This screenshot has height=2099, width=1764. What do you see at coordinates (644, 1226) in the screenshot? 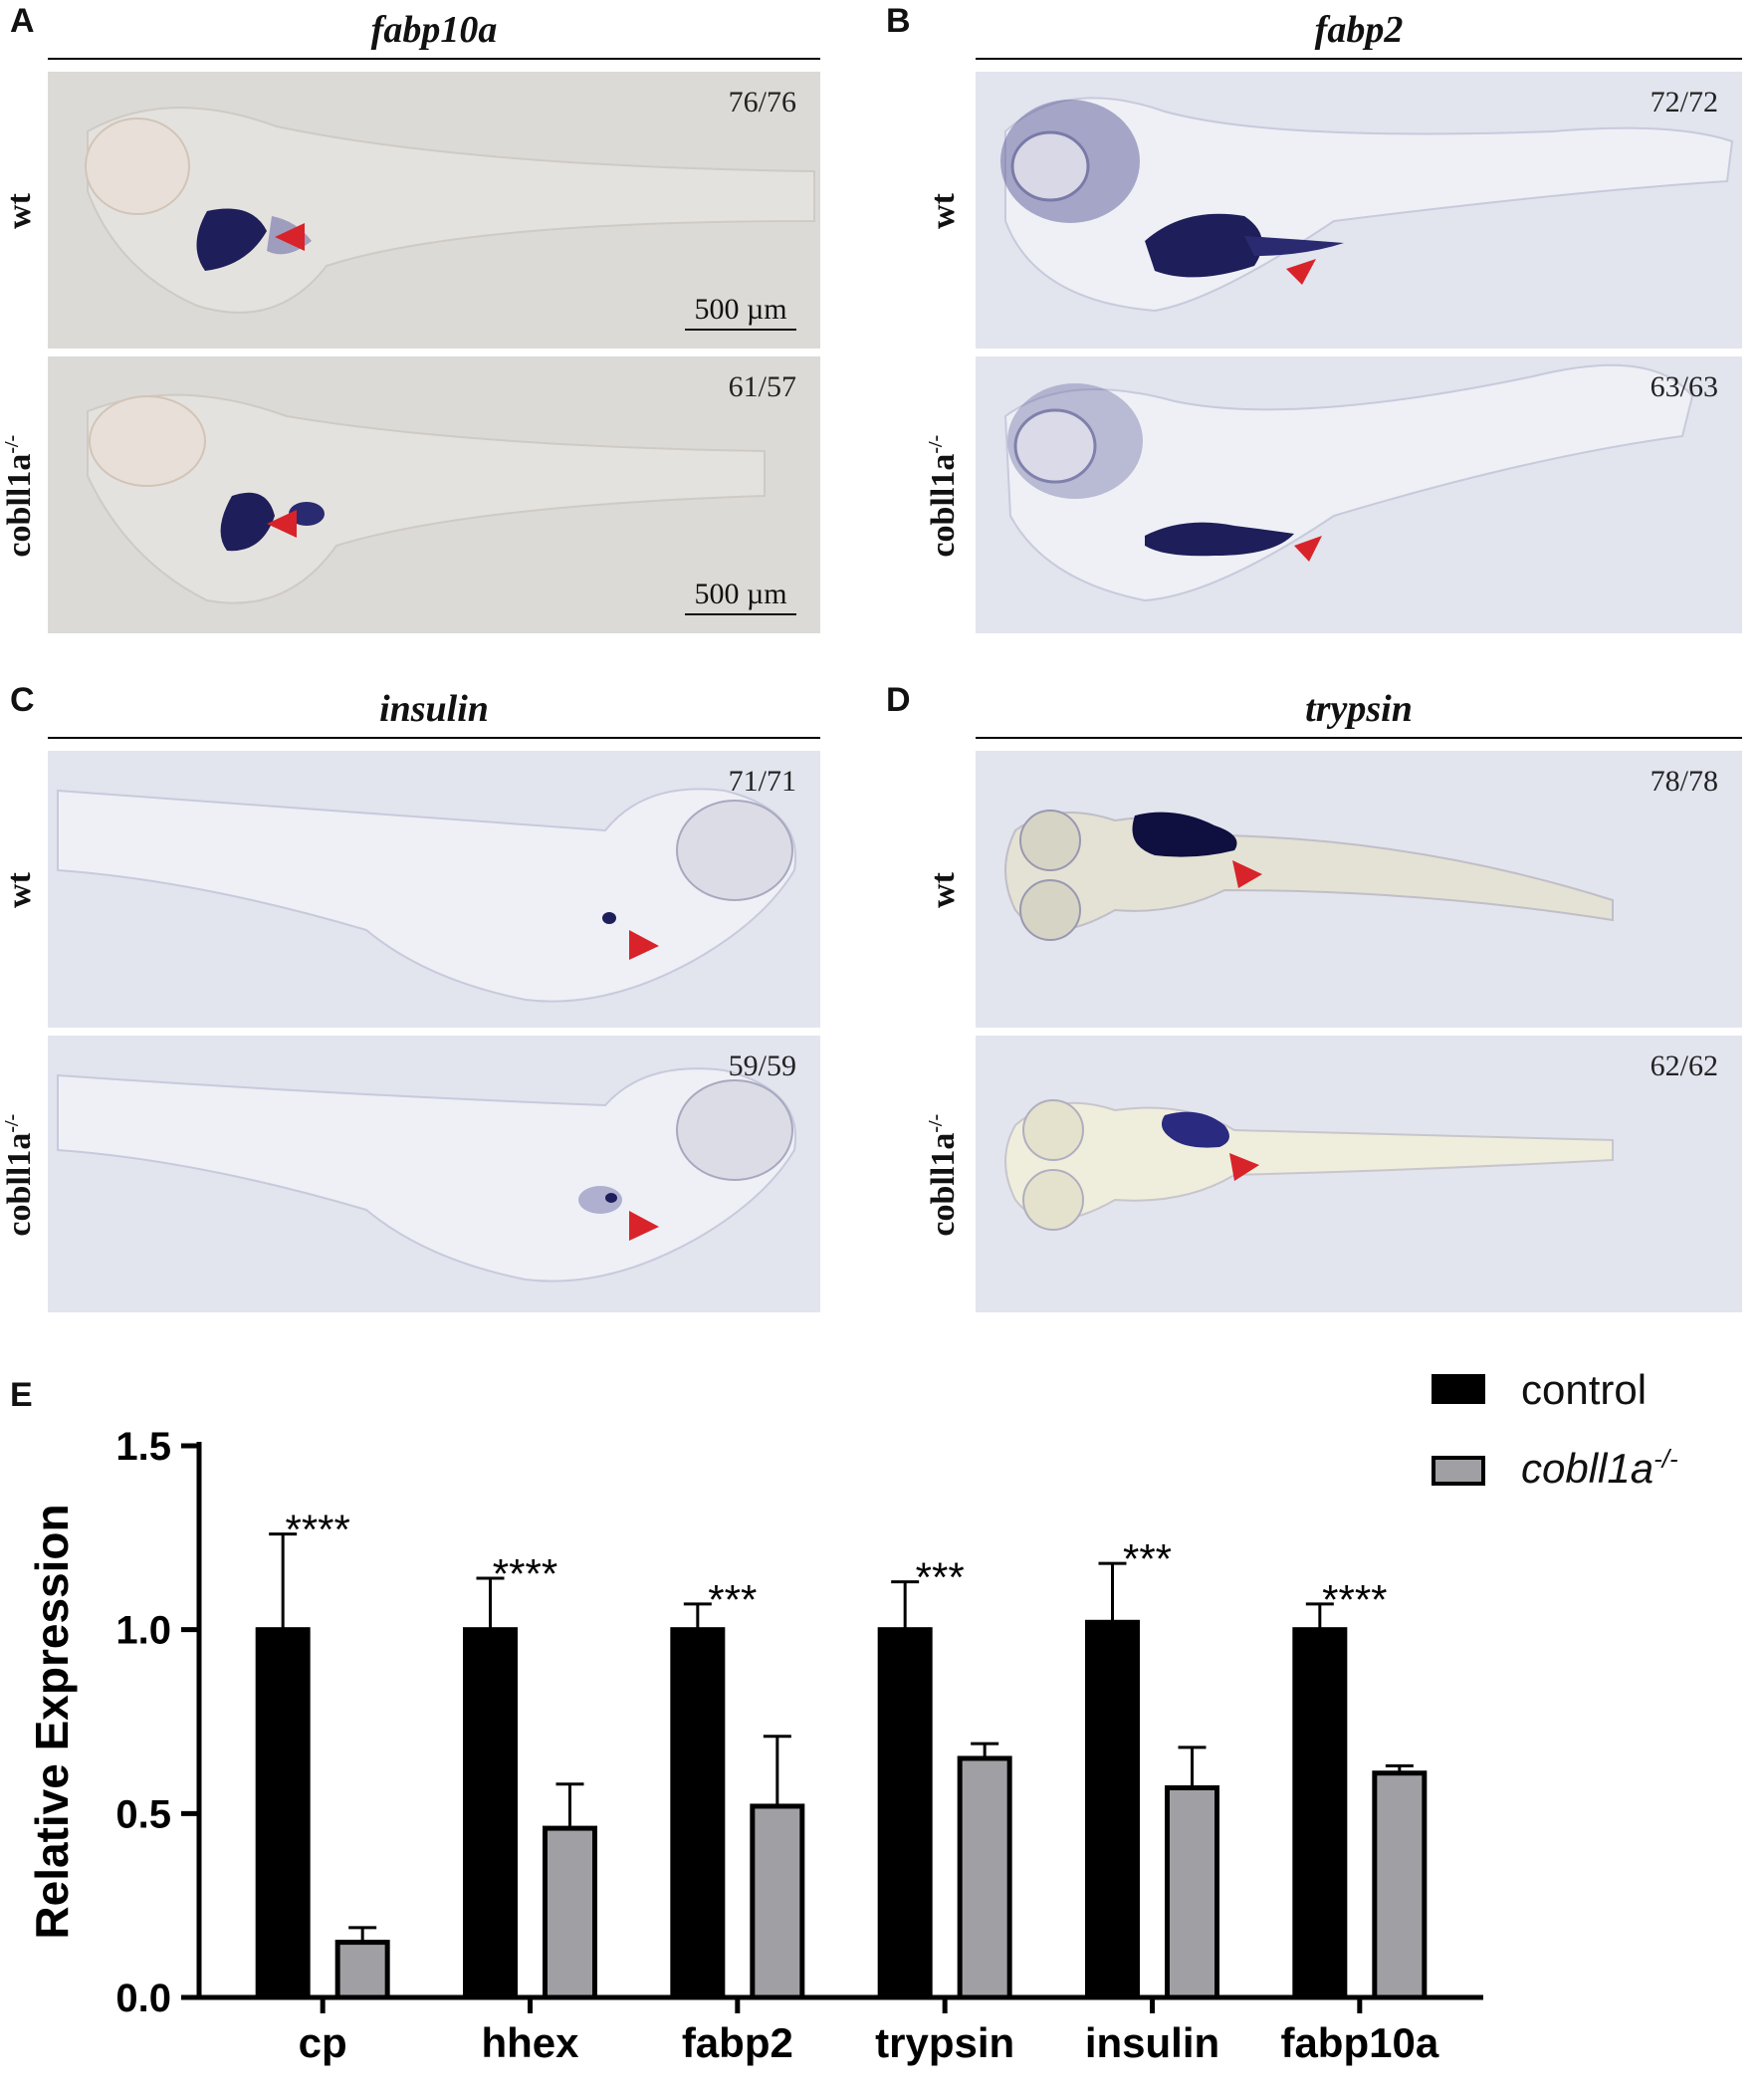
I see `arrowhead-c-mut` at bounding box center [644, 1226].